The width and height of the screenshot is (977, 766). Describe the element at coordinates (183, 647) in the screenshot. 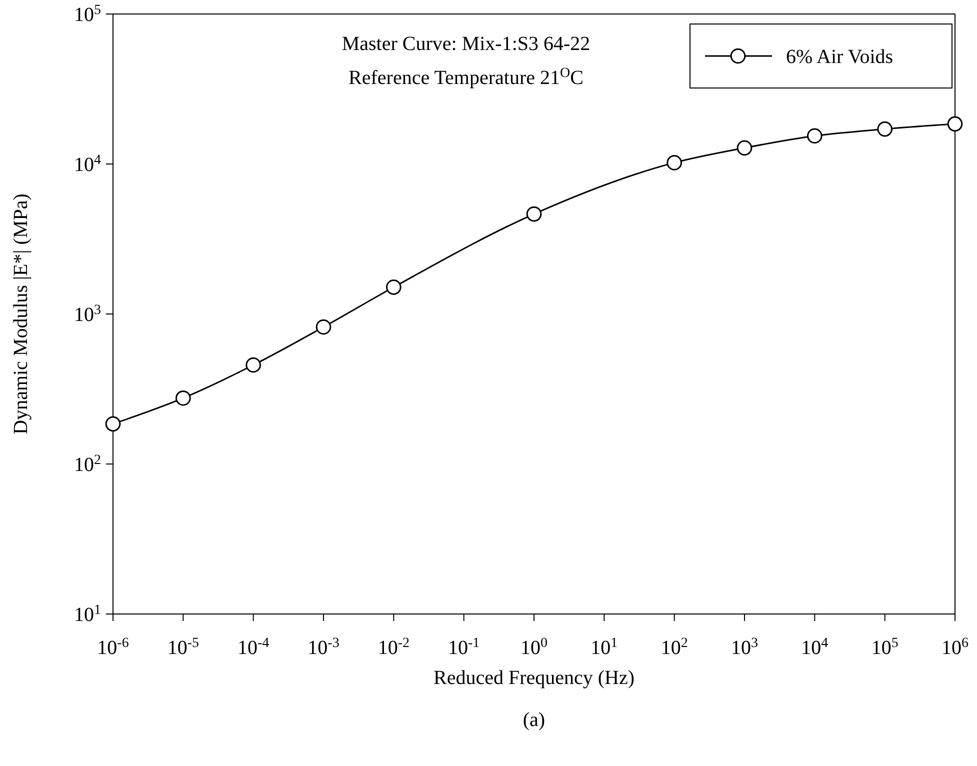

I see `x-tick-label: 10$^{-5}$` at that location.